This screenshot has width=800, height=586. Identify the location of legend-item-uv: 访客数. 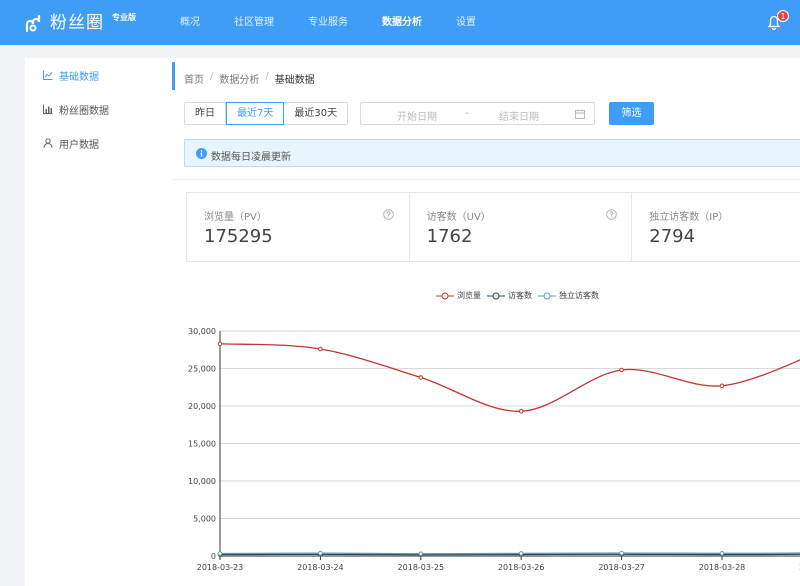
(509, 295).